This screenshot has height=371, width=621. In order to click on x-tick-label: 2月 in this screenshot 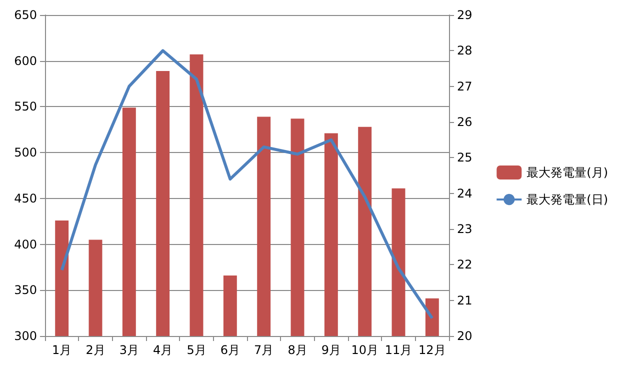, I will do `click(96, 350)`.